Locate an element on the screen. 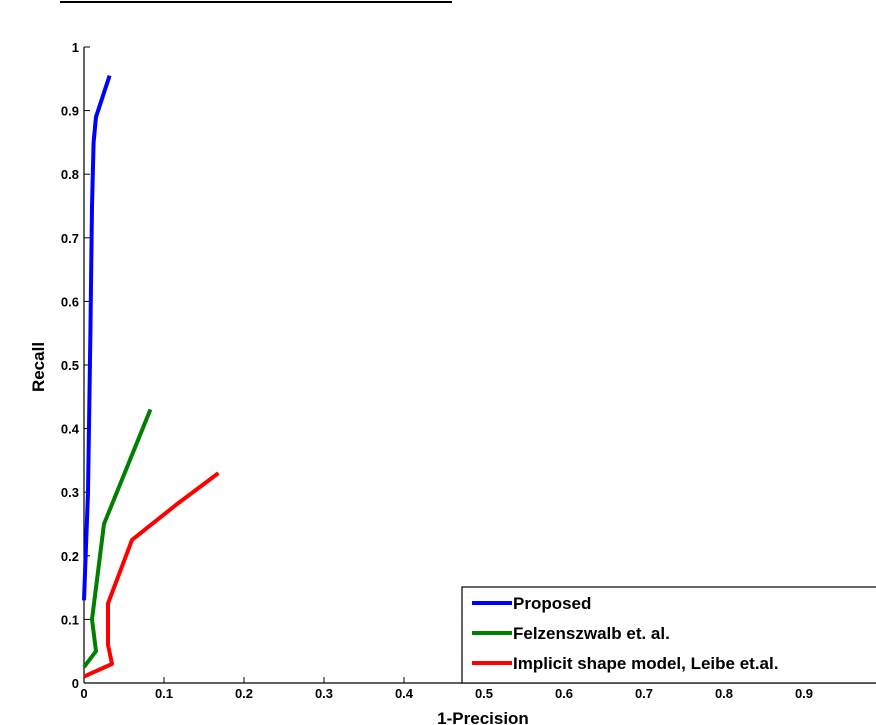  y-axis-label: Recall is located at coordinates (38, 367).